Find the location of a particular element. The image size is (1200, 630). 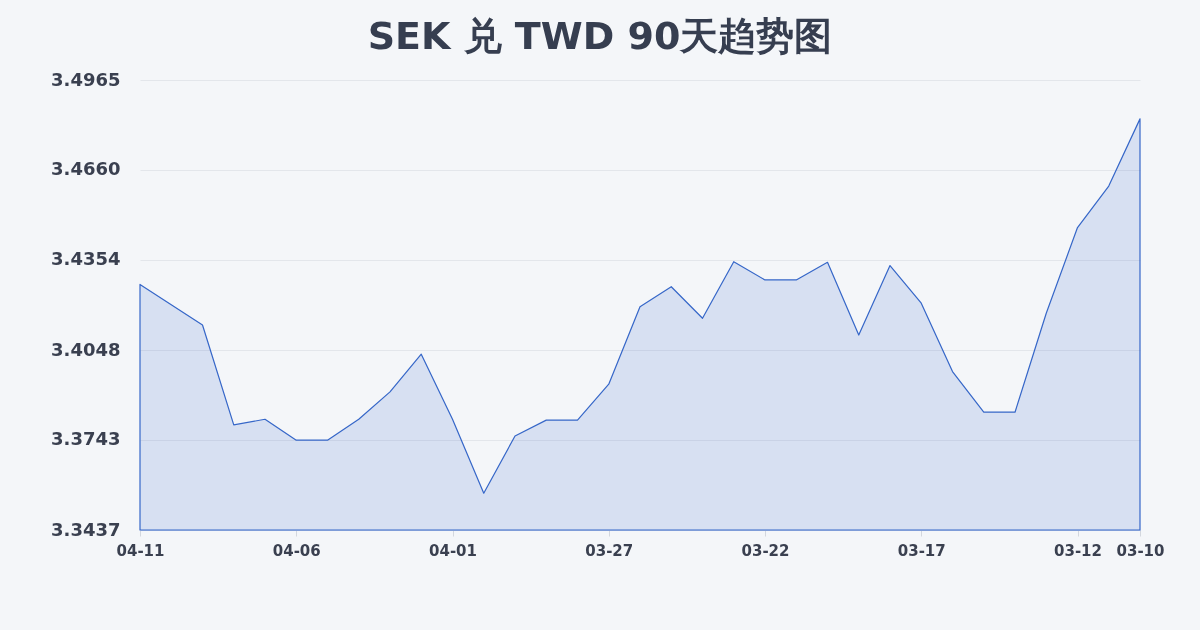

x-tick-label: 04-06 is located at coordinates (296, 550).